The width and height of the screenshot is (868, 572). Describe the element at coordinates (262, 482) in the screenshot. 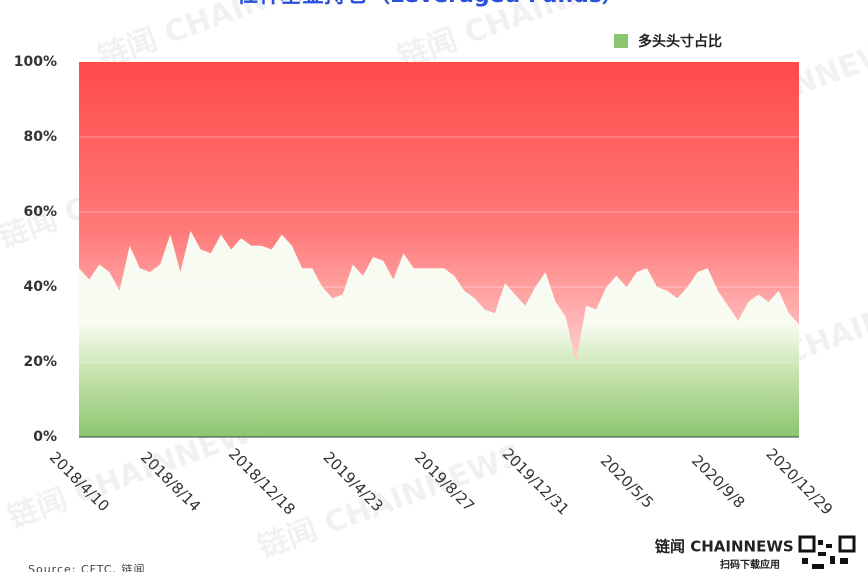

I see `x-tick-label: 2018/12/18` at that location.